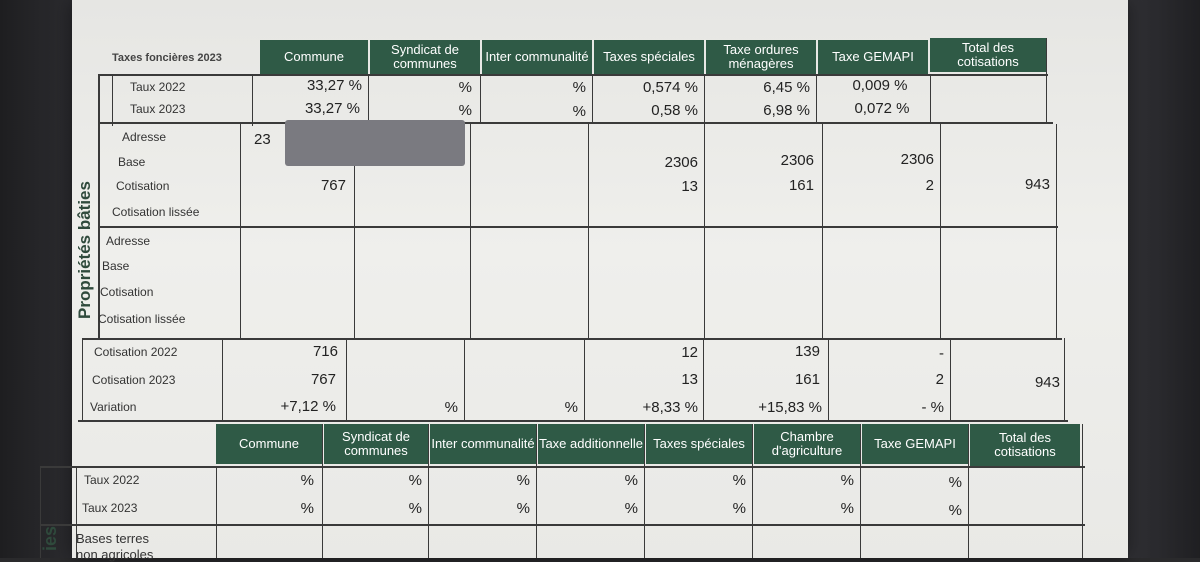  I want to click on t2-section-label-cut: ies, so click(50, 538).